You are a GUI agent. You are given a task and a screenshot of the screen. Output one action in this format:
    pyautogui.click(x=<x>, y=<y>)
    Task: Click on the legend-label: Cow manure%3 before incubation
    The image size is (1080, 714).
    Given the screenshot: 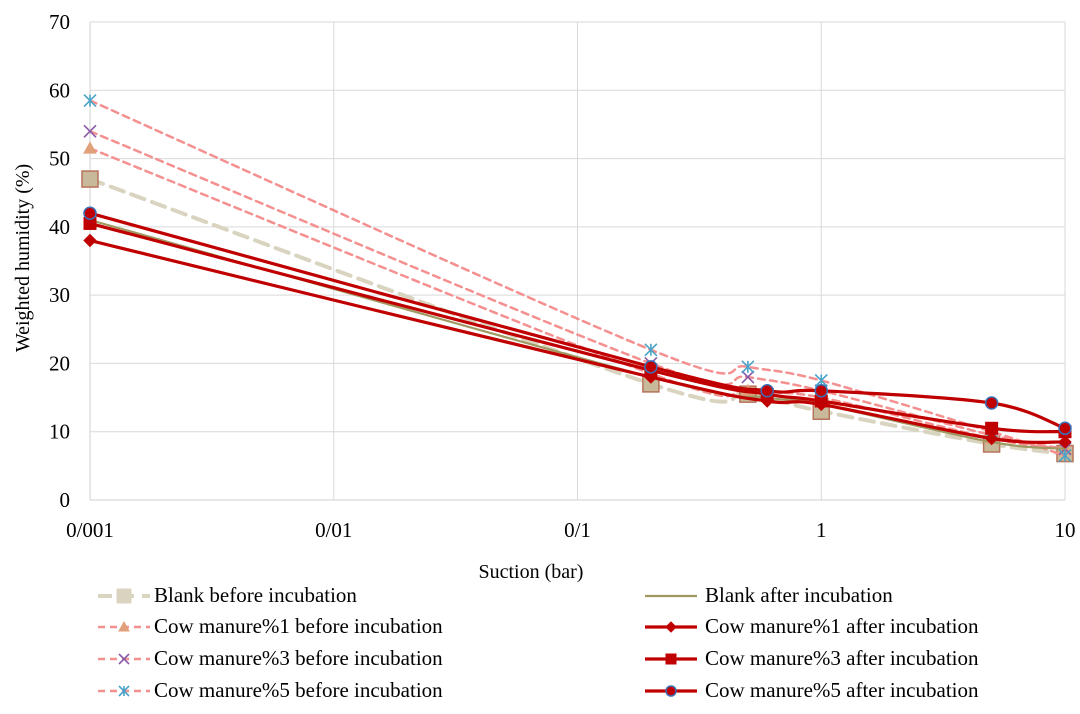 What is the action you would take?
    pyautogui.click(x=298, y=658)
    